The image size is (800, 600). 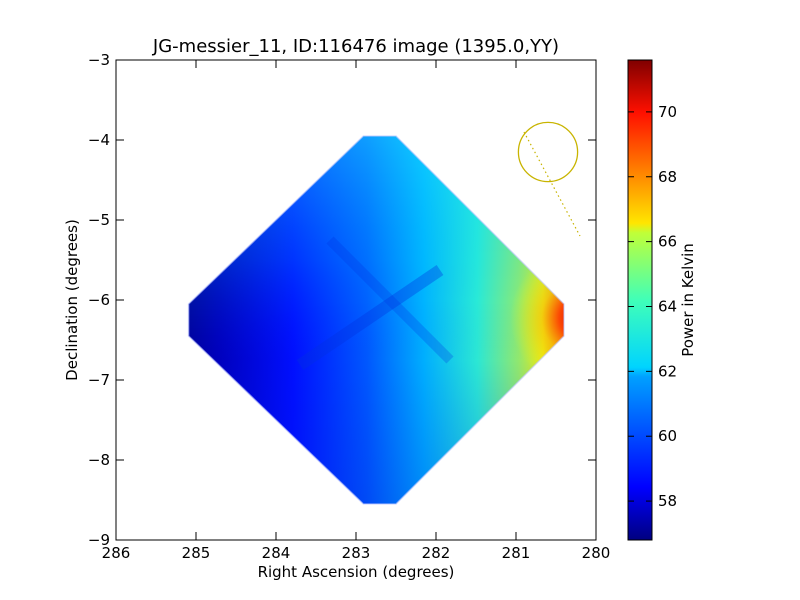 I want to click on colorbar-tick-label: 58, so click(x=667, y=501).